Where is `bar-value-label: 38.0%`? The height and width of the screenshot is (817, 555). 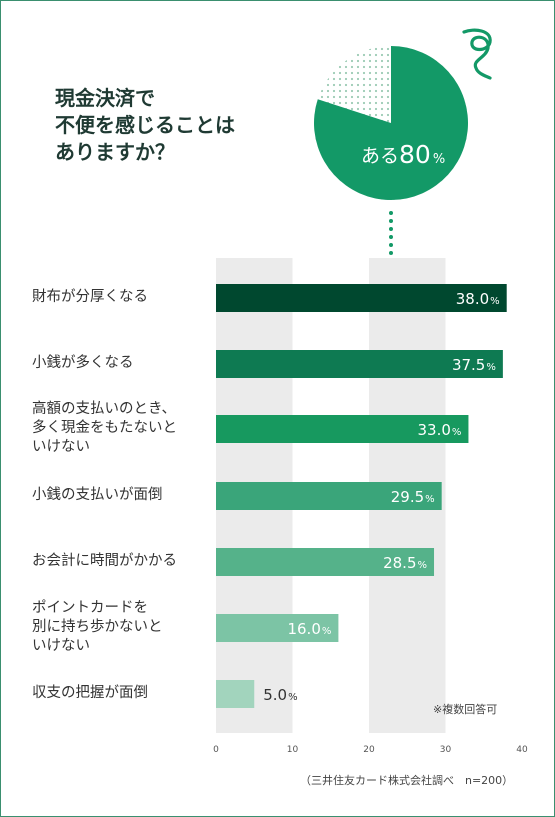
bar-value-label: 38.0% is located at coordinates (478, 299).